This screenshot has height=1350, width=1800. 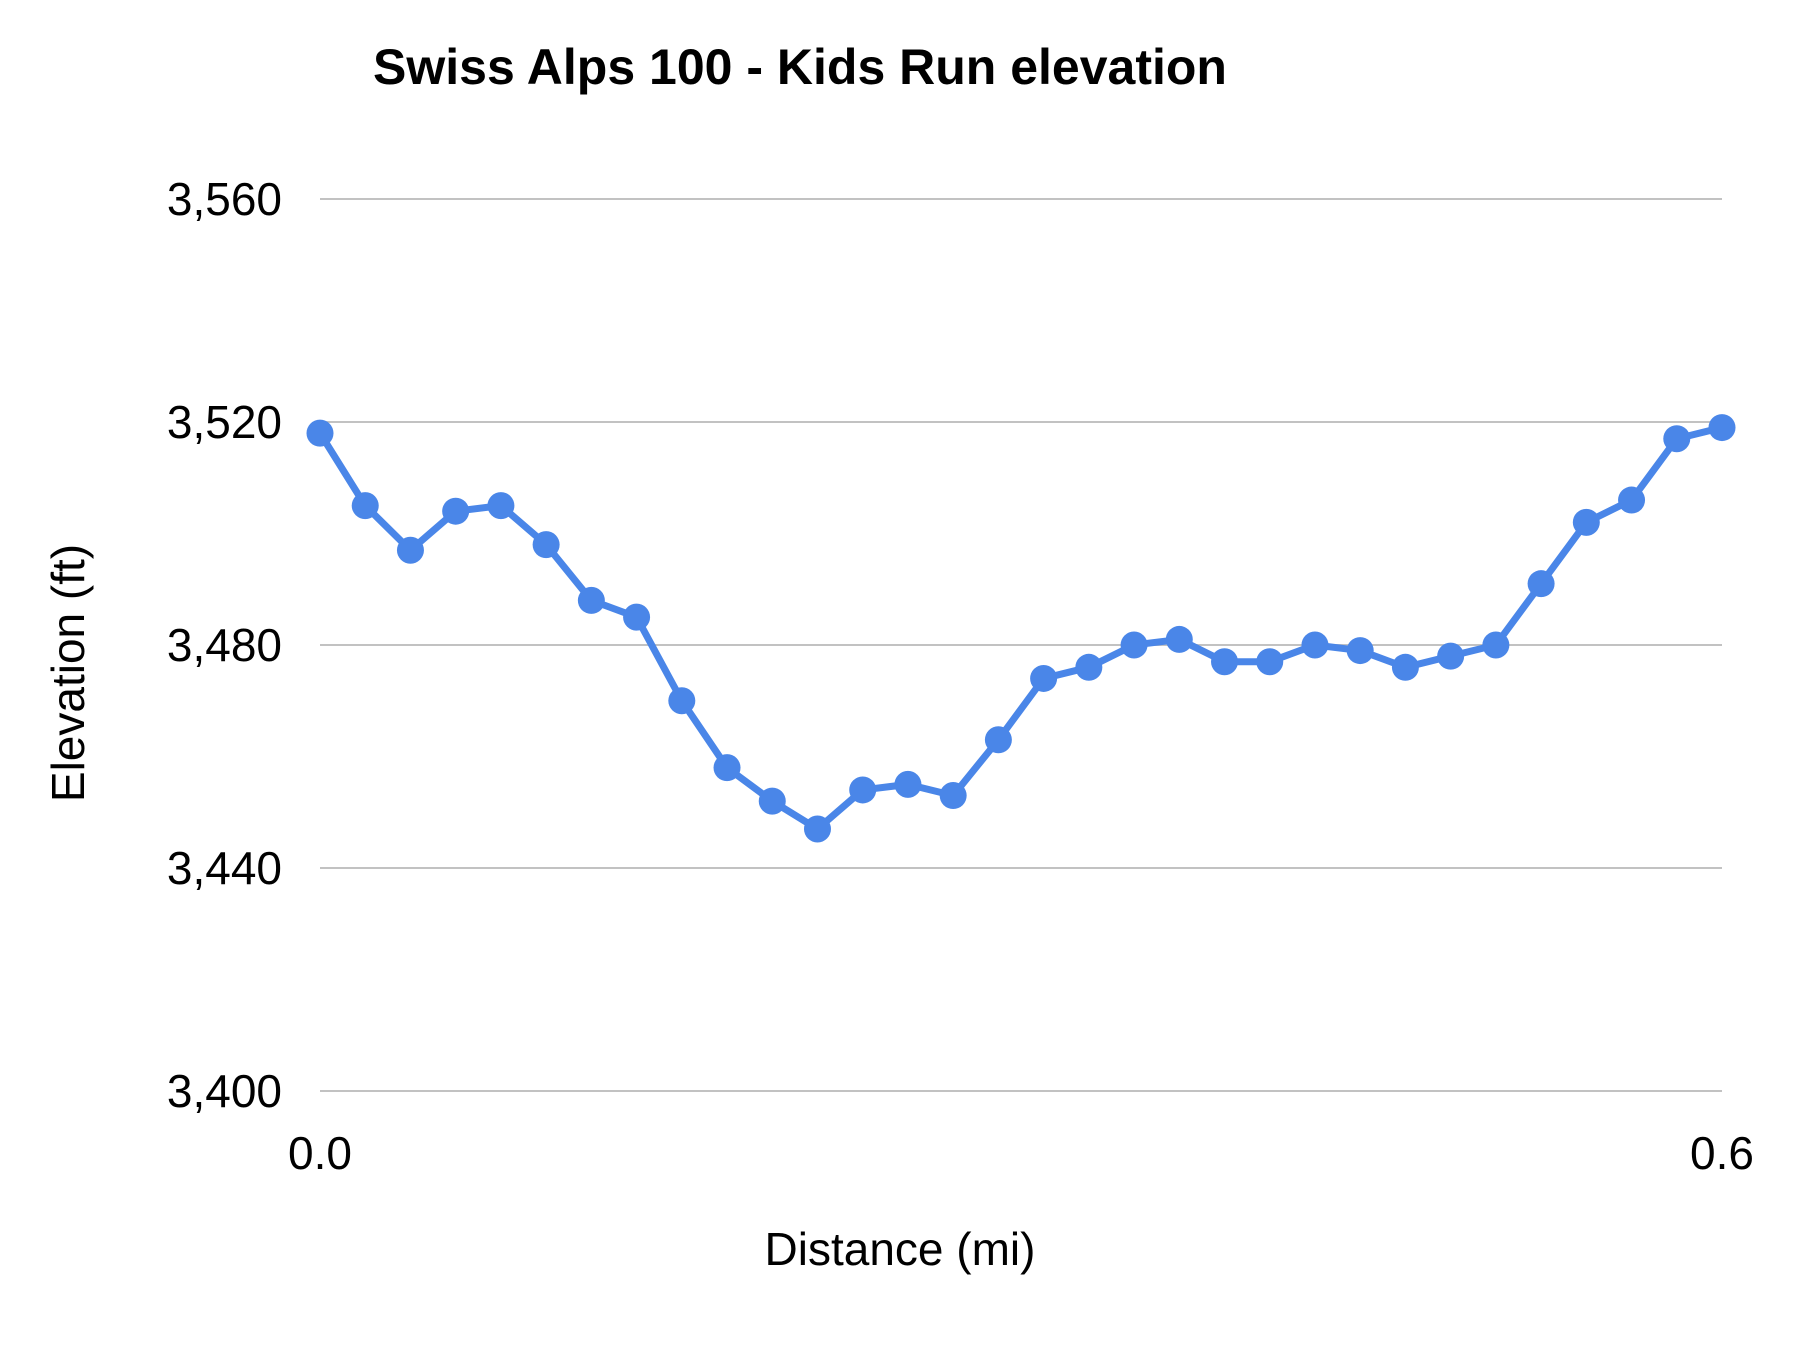 I want to click on chart-title: Swiss Alps 100 - Kids Run elevation, so click(x=800, y=67).